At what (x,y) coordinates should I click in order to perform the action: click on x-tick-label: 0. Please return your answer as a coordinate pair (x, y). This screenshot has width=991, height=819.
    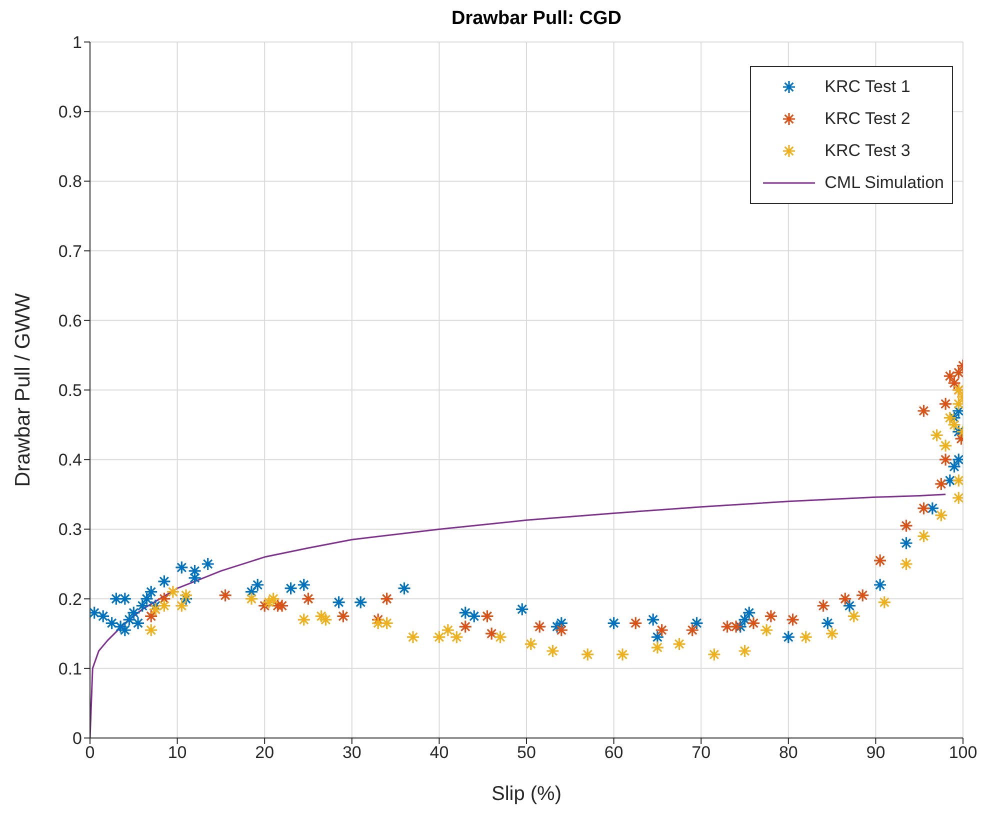
    Looking at the image, I should click on (90, 752).